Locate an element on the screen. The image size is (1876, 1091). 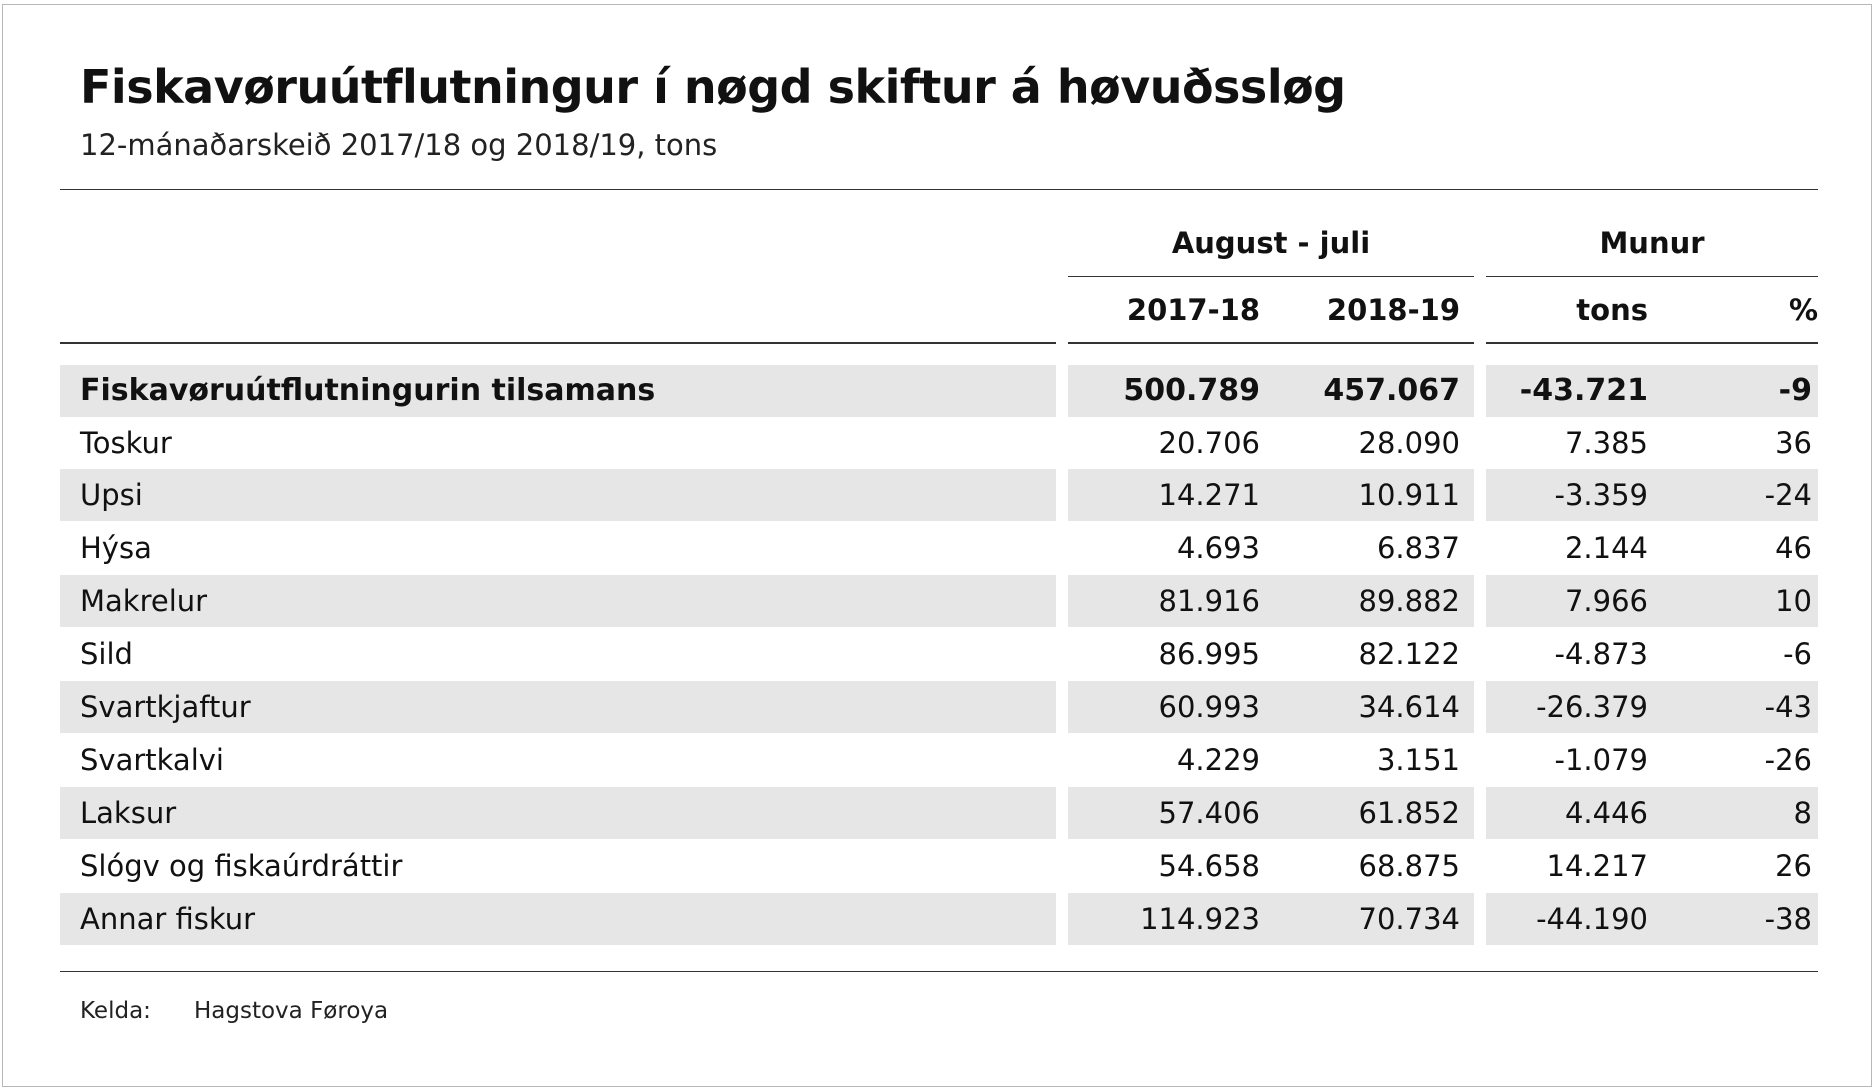
cell-2018-19: 82.122 is located at coordinates (1409, 654).